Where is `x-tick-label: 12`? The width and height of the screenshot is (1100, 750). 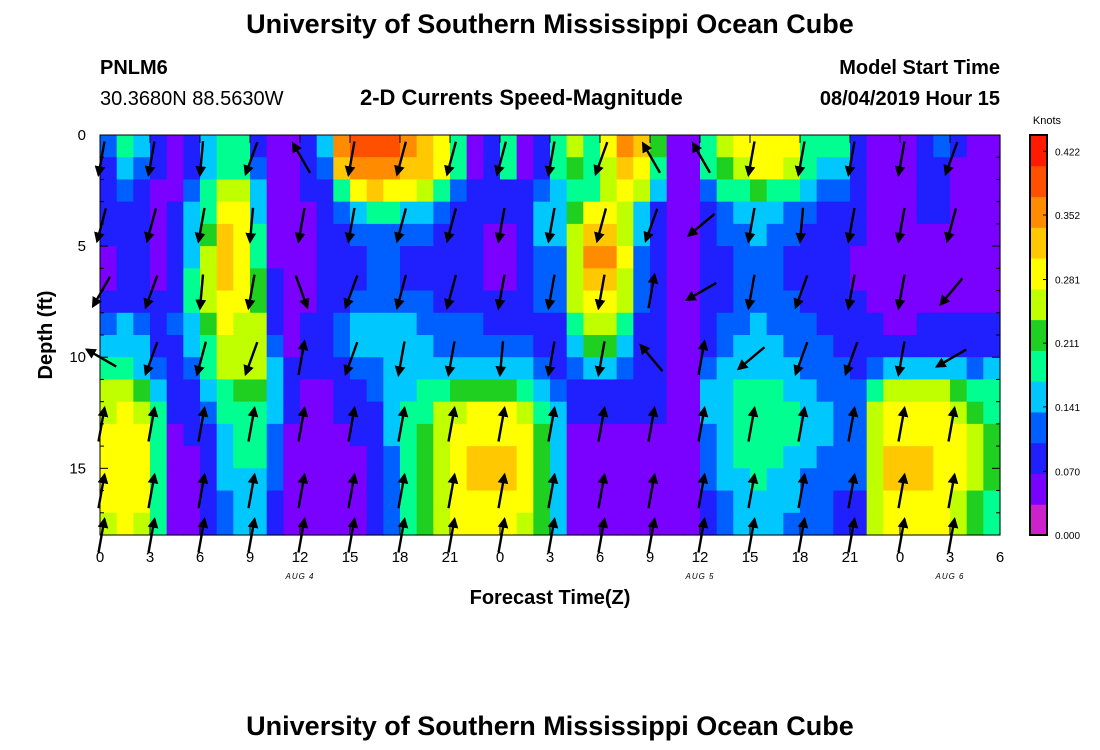 x-tick-label: 12 is located at coordinates (700, 557).